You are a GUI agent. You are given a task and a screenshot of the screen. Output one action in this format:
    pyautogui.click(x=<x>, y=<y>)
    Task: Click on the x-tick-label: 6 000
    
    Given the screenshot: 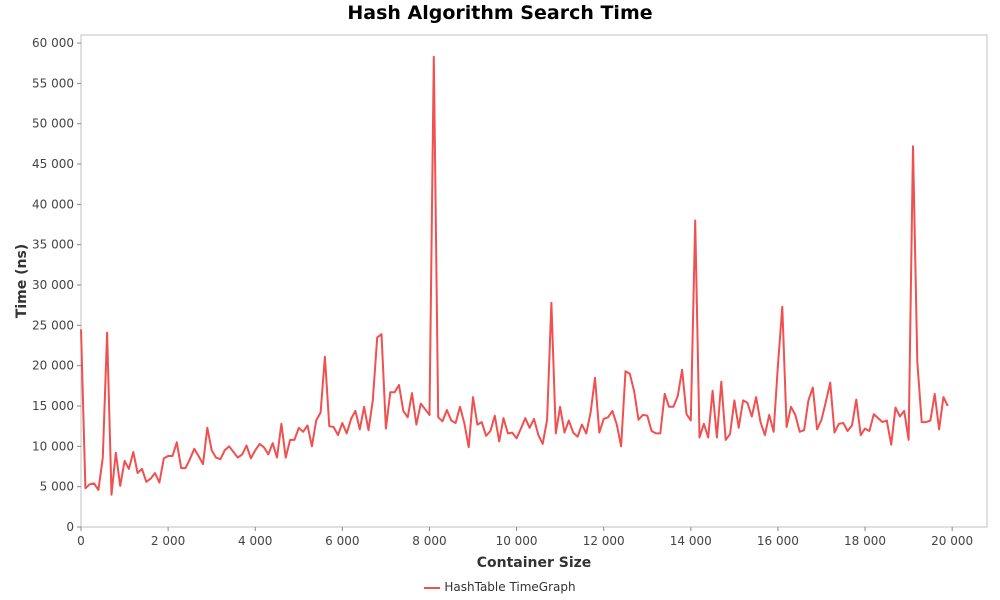 What is the action you would take?
    pyautogui.click(x=342, y=541)
    